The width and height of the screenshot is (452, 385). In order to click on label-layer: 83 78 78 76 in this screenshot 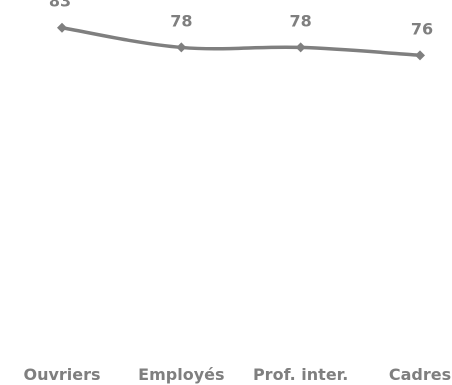, I will do `click(241, 19)`.